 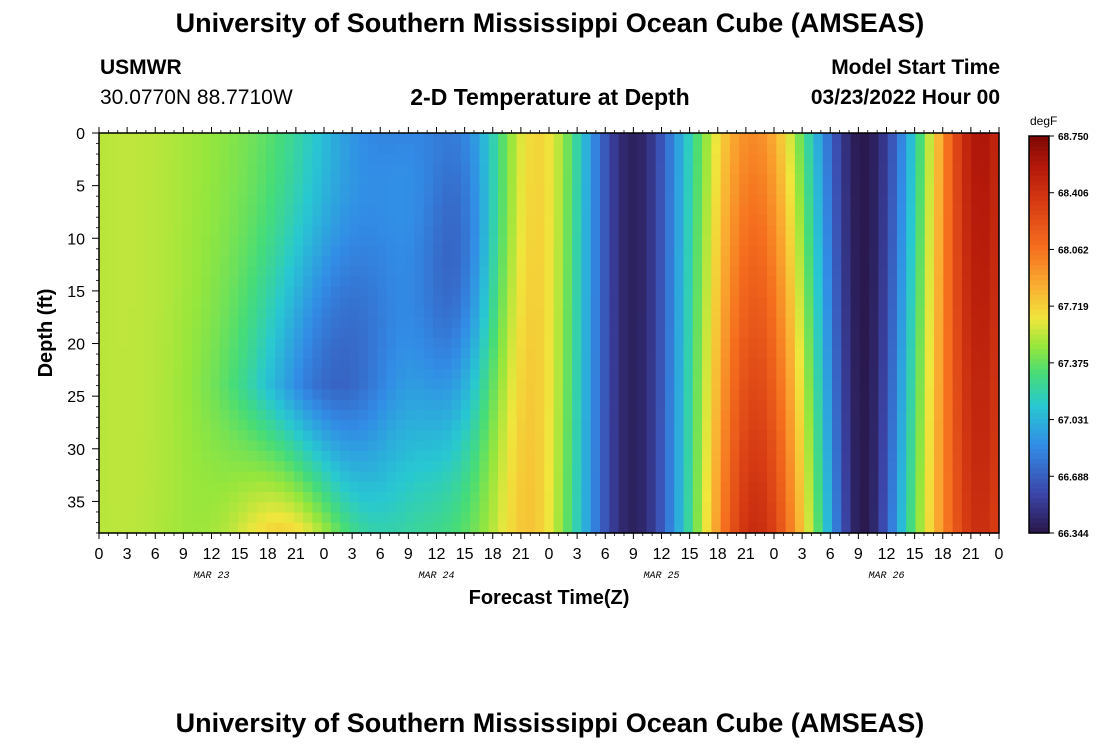 What do you see at coordinates (1073, 250) in the screenshot?
I see `colorbar-label: 68.062` at bounding box center [1073, 250].